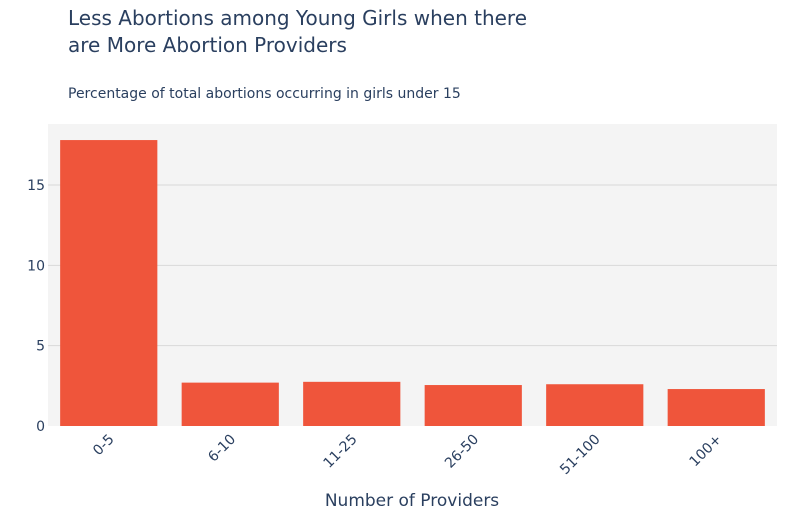 The image size is (796, 514). What do you see at coordinates (407, 455) in the screenshot?
I see `x-axis-ticks: 0-5 6-10 11-25 26-50 51-100 100+` at bounding box center [407, 455].